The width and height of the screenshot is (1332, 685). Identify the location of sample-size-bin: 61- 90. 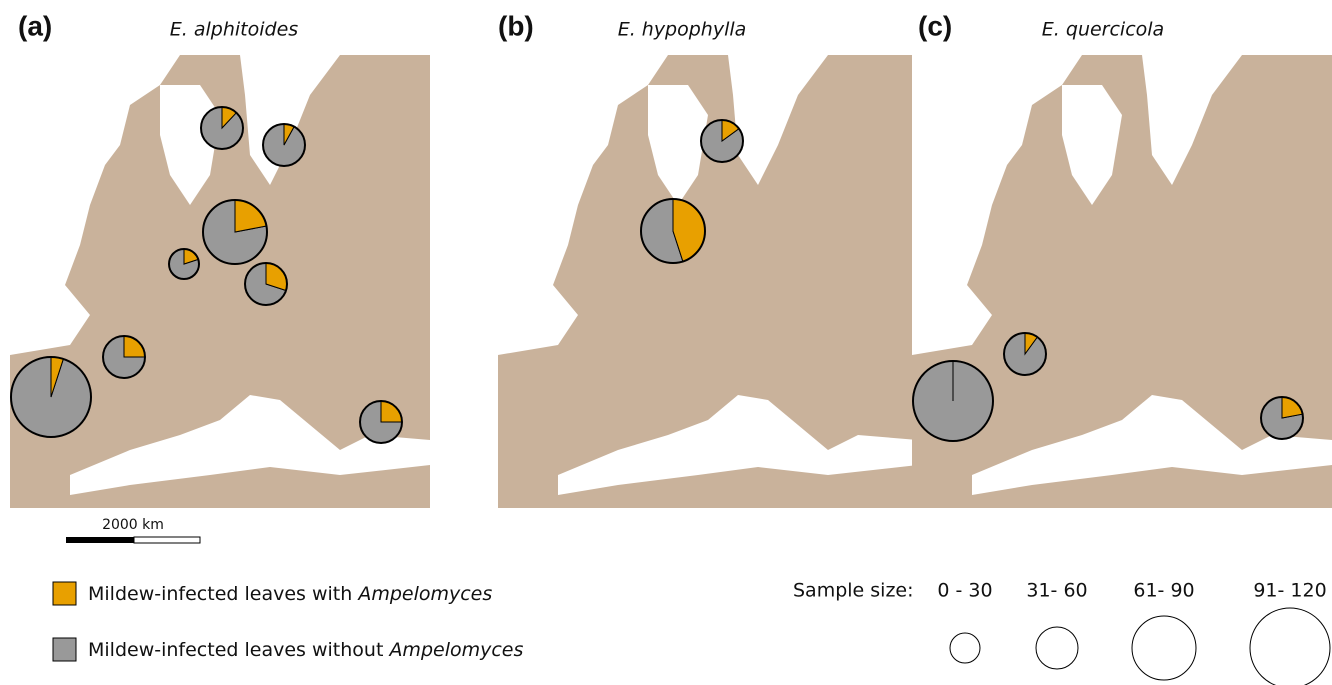
(1163, 591).